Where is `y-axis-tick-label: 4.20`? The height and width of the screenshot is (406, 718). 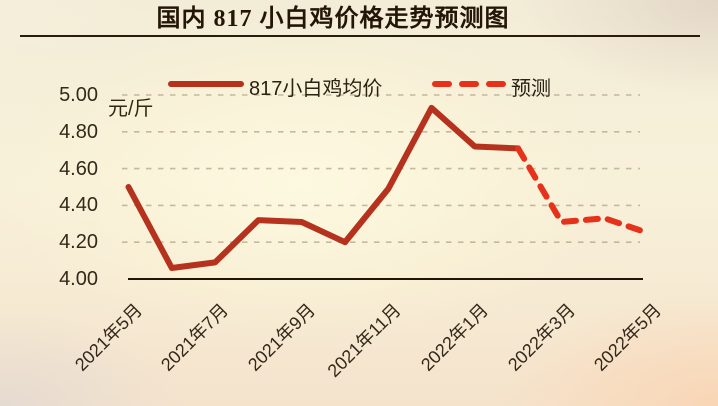 y-axis-tick-label: 4.20 is located at coordinates (78, 242).